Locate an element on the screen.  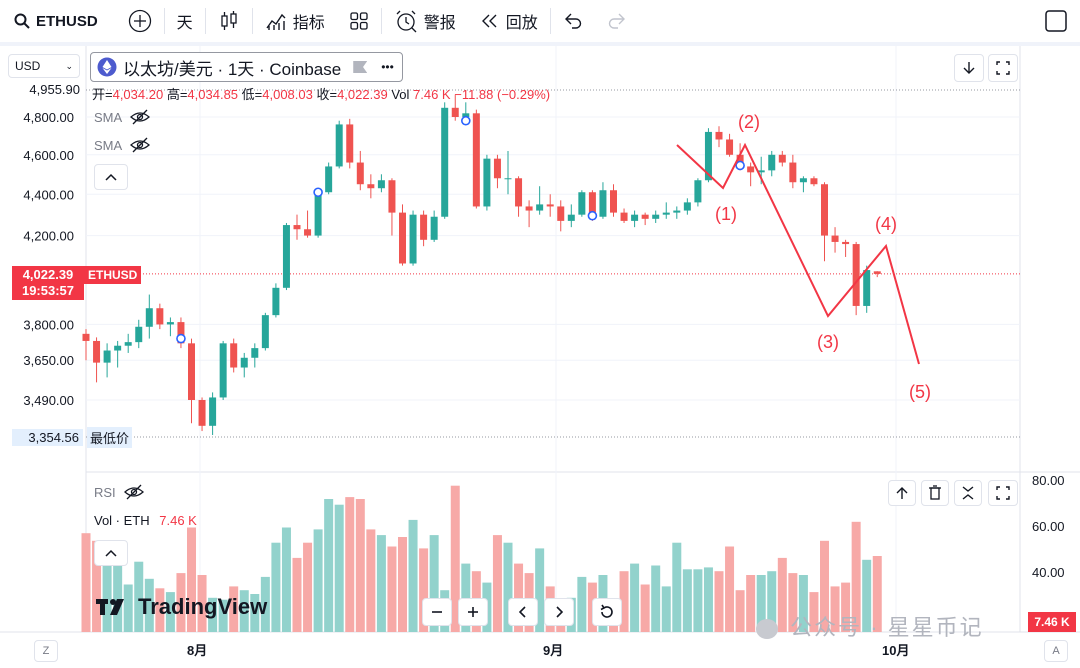
symbol-title: 以太坊/美元 · 1天 · Coinbase ••• is located at coordinates (246, 67).